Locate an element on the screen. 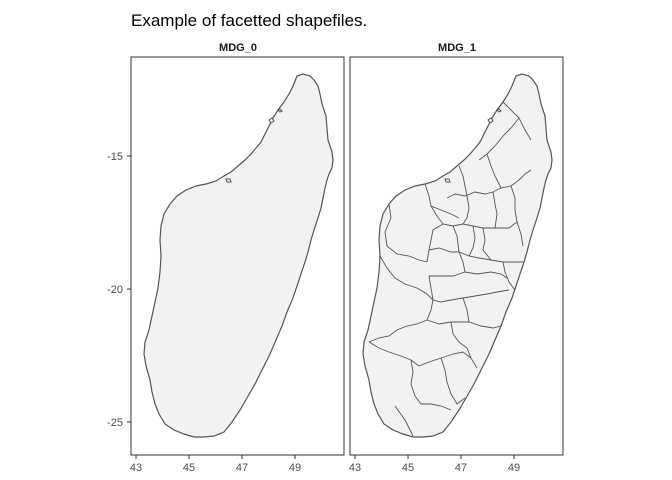 The height and width of the screenshot is (480, 672). plot-title: Example of facetted shapefiles. is located at coordinates (249, 20).